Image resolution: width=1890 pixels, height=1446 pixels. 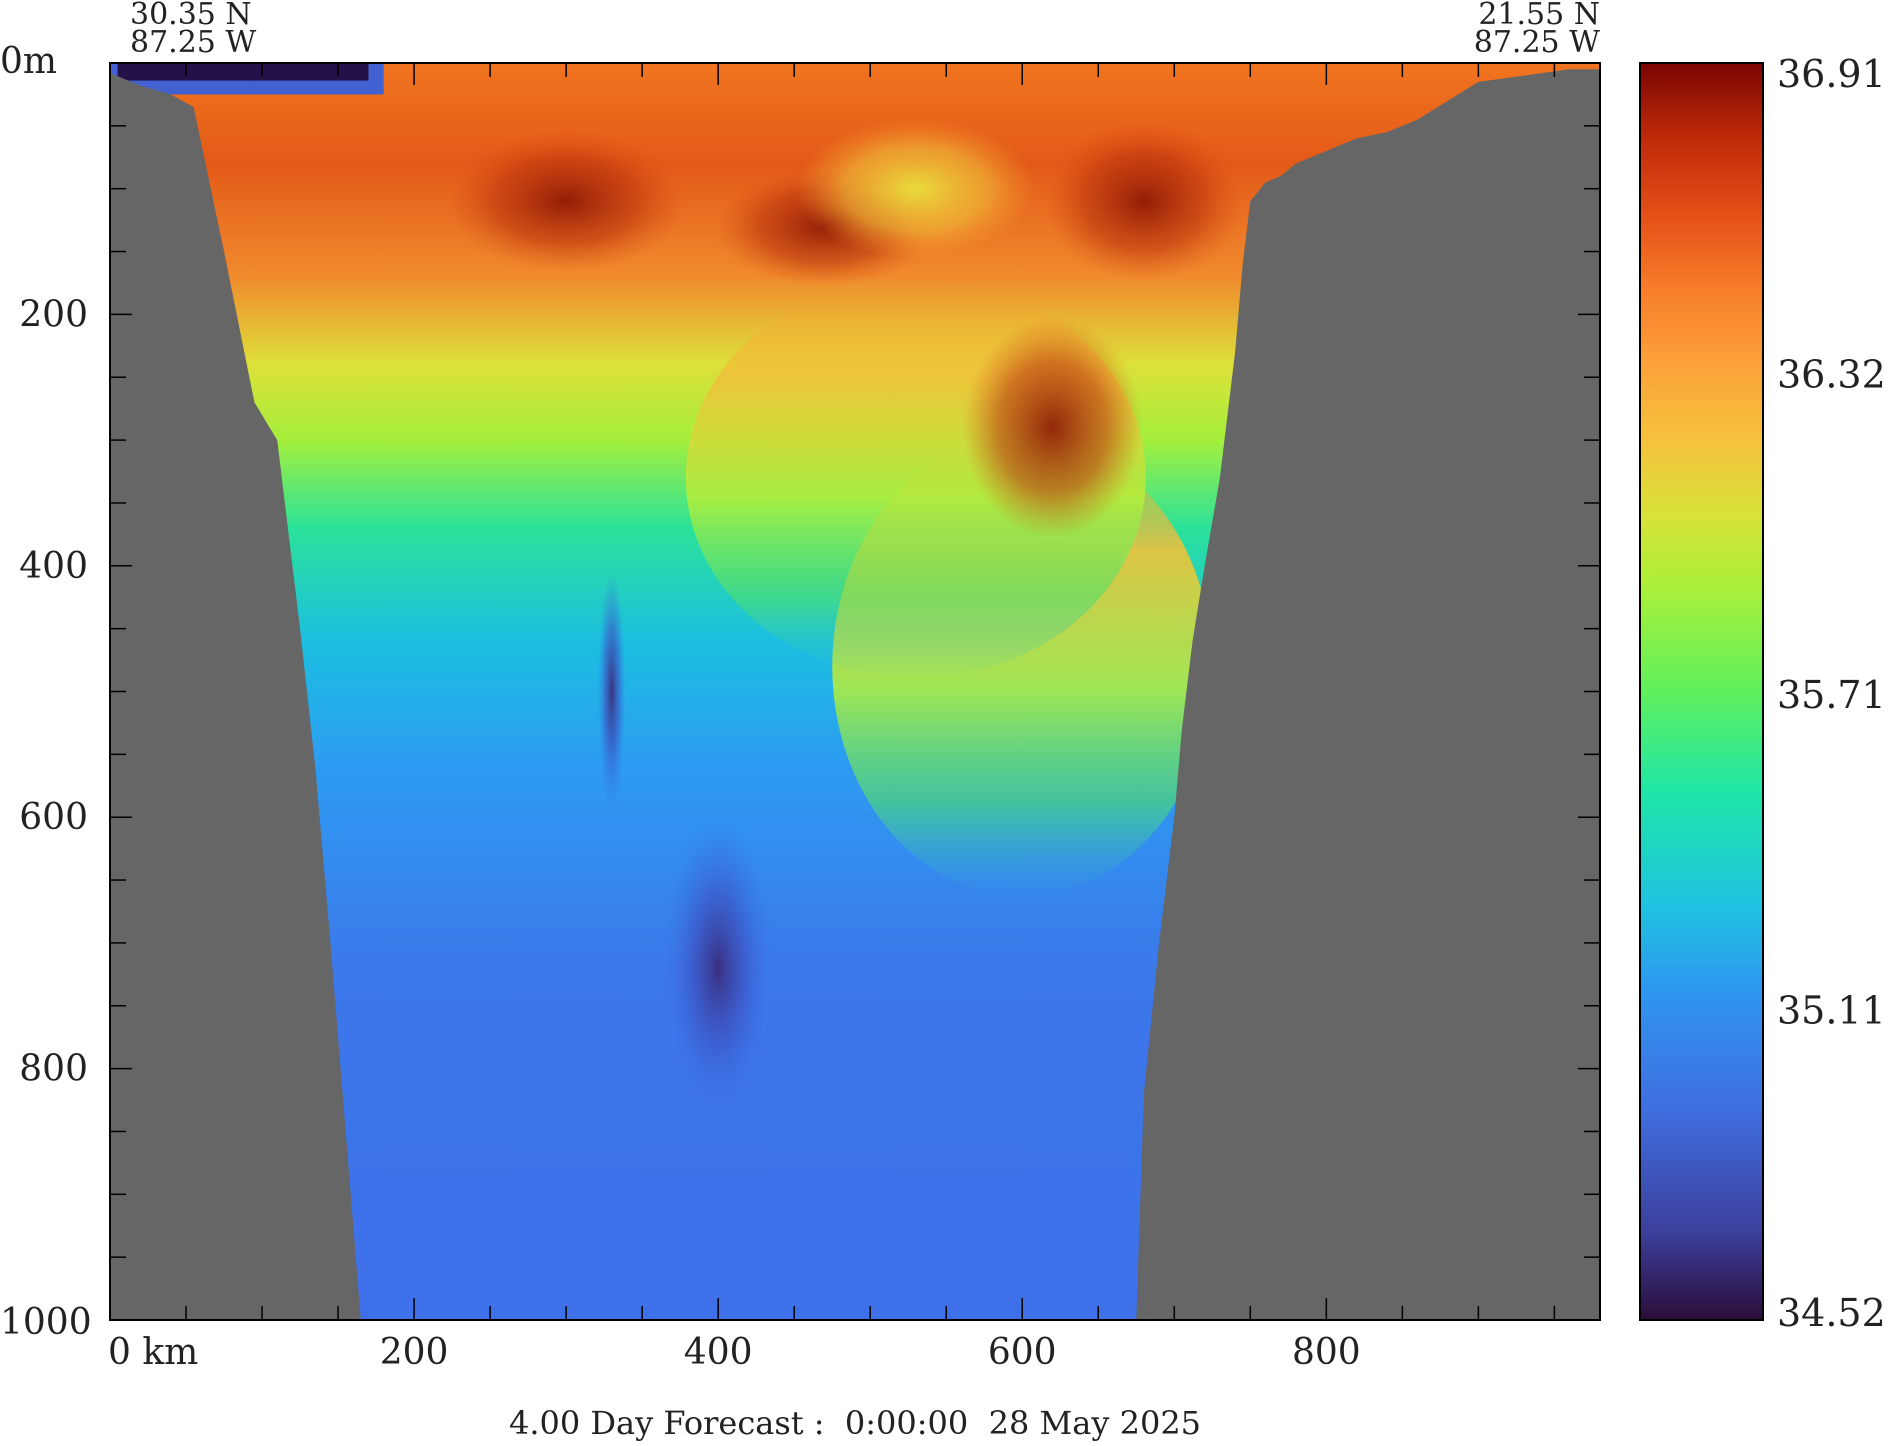 I want to click on end-lon-label: 87.25 W, so click(x=1537, y=42).